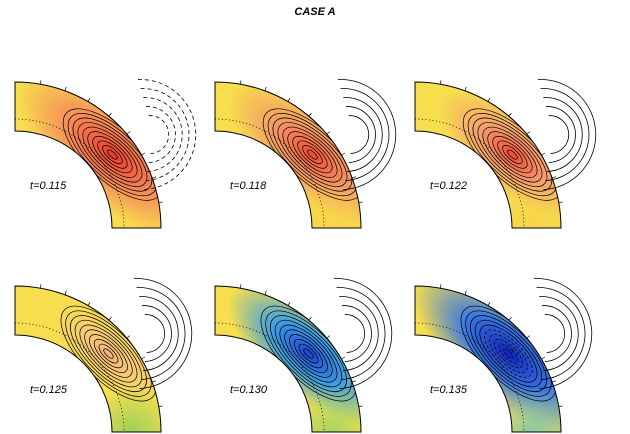 This screenshot has height=434, width=630. Describe the element at coordinates (248, 186) in the screenshot. I see `time-label: t=0.118` at that location.